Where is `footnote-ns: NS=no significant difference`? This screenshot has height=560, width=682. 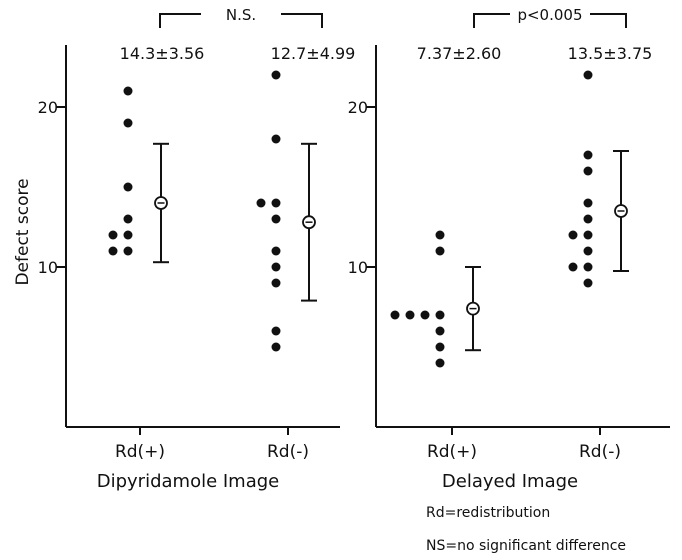
footnote-ns: NS=no significant difference is located at coordinates (526, 546).